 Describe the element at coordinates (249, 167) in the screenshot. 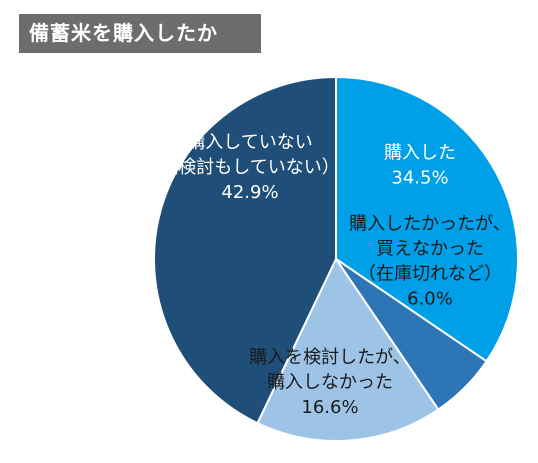

I see `slice-label-4-line-2: （検討もしていない）` at that location.